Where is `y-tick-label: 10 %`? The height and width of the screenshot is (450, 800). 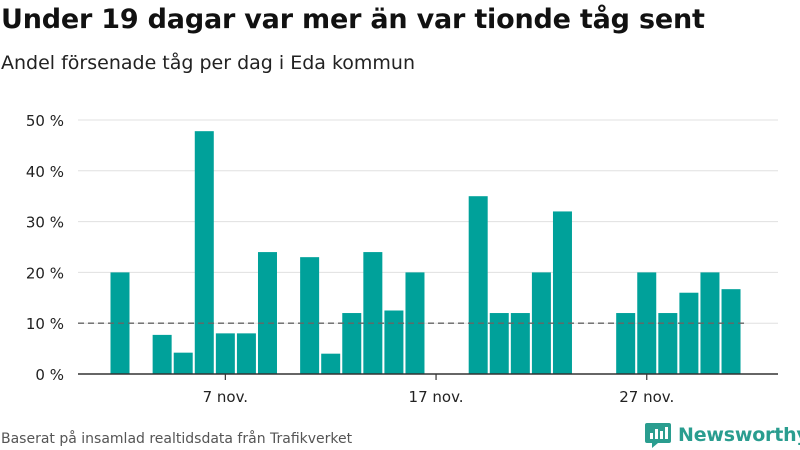 y-tick-label: 10 % is located at coordinates (45, 324).